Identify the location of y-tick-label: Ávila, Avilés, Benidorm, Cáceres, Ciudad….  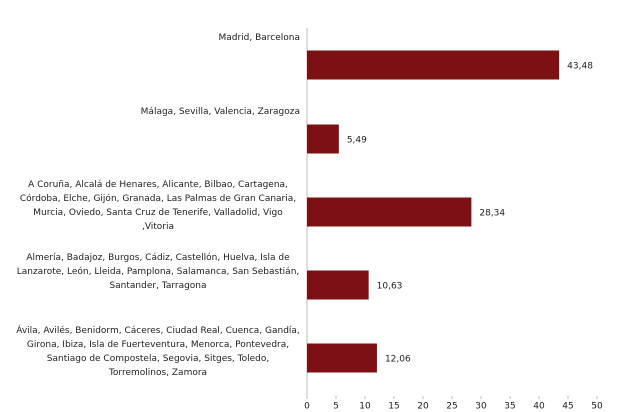
(158, 352).